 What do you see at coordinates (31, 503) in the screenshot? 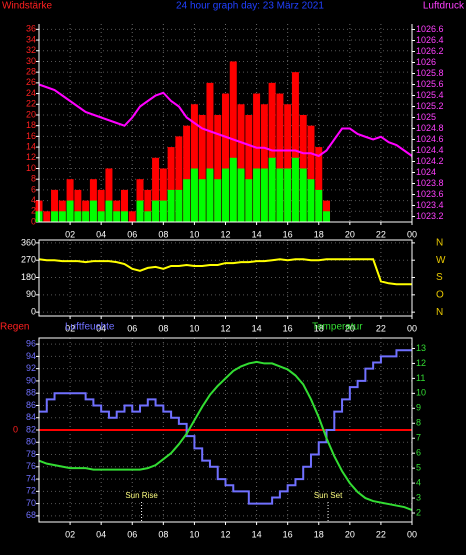
I see `y-tick-label: 70` at bounding box center [31, 503].